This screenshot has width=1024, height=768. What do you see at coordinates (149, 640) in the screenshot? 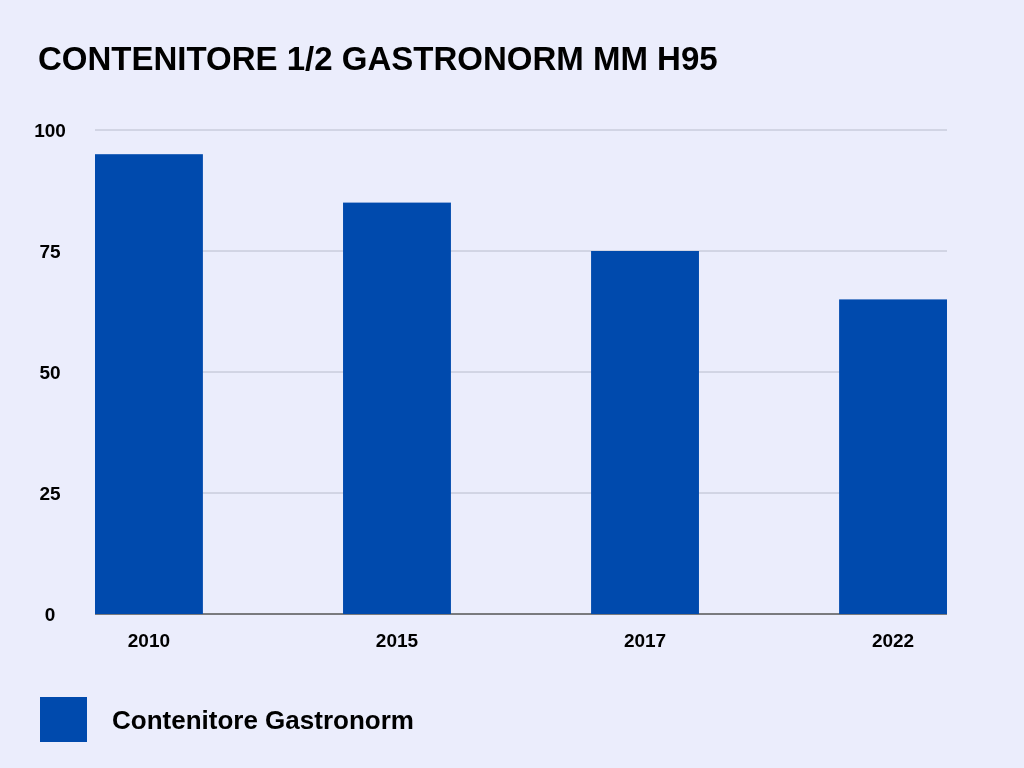
I see `x-tick-label: 2010` at bounding box center [149, 640].